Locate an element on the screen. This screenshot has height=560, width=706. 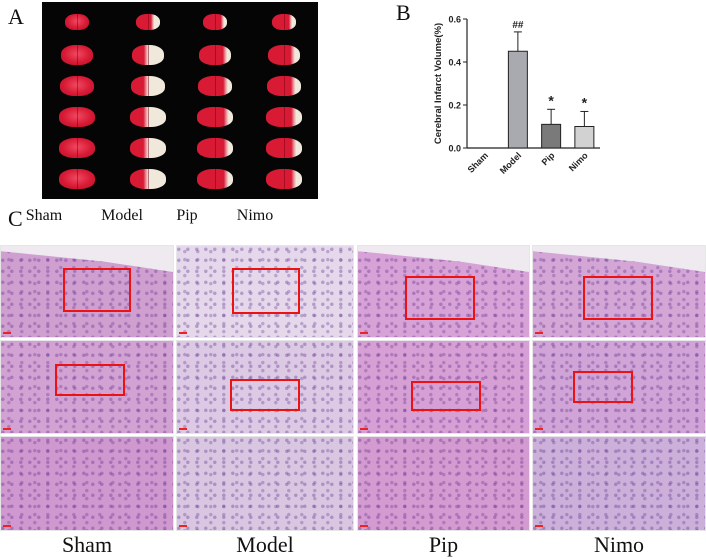
x-tick-label: Pip is located at coordinates (548, 158).